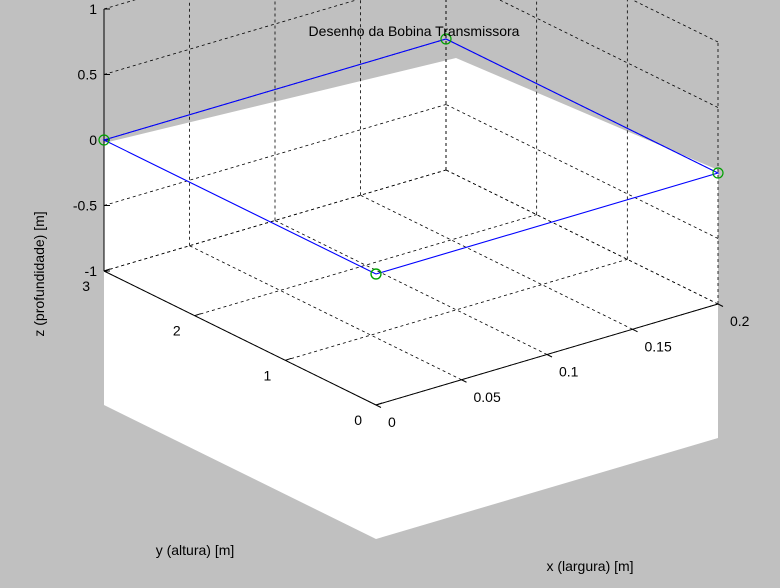  Describe the element at coordinates (569, 372) in the screenshot. I see `x-tick-label: 0.1` at that location.